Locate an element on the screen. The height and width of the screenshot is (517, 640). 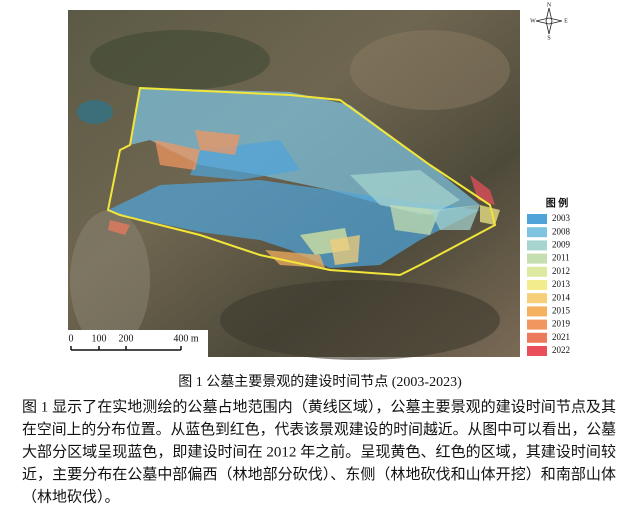
scale-label: 0 is located at coordinates (71, 338).